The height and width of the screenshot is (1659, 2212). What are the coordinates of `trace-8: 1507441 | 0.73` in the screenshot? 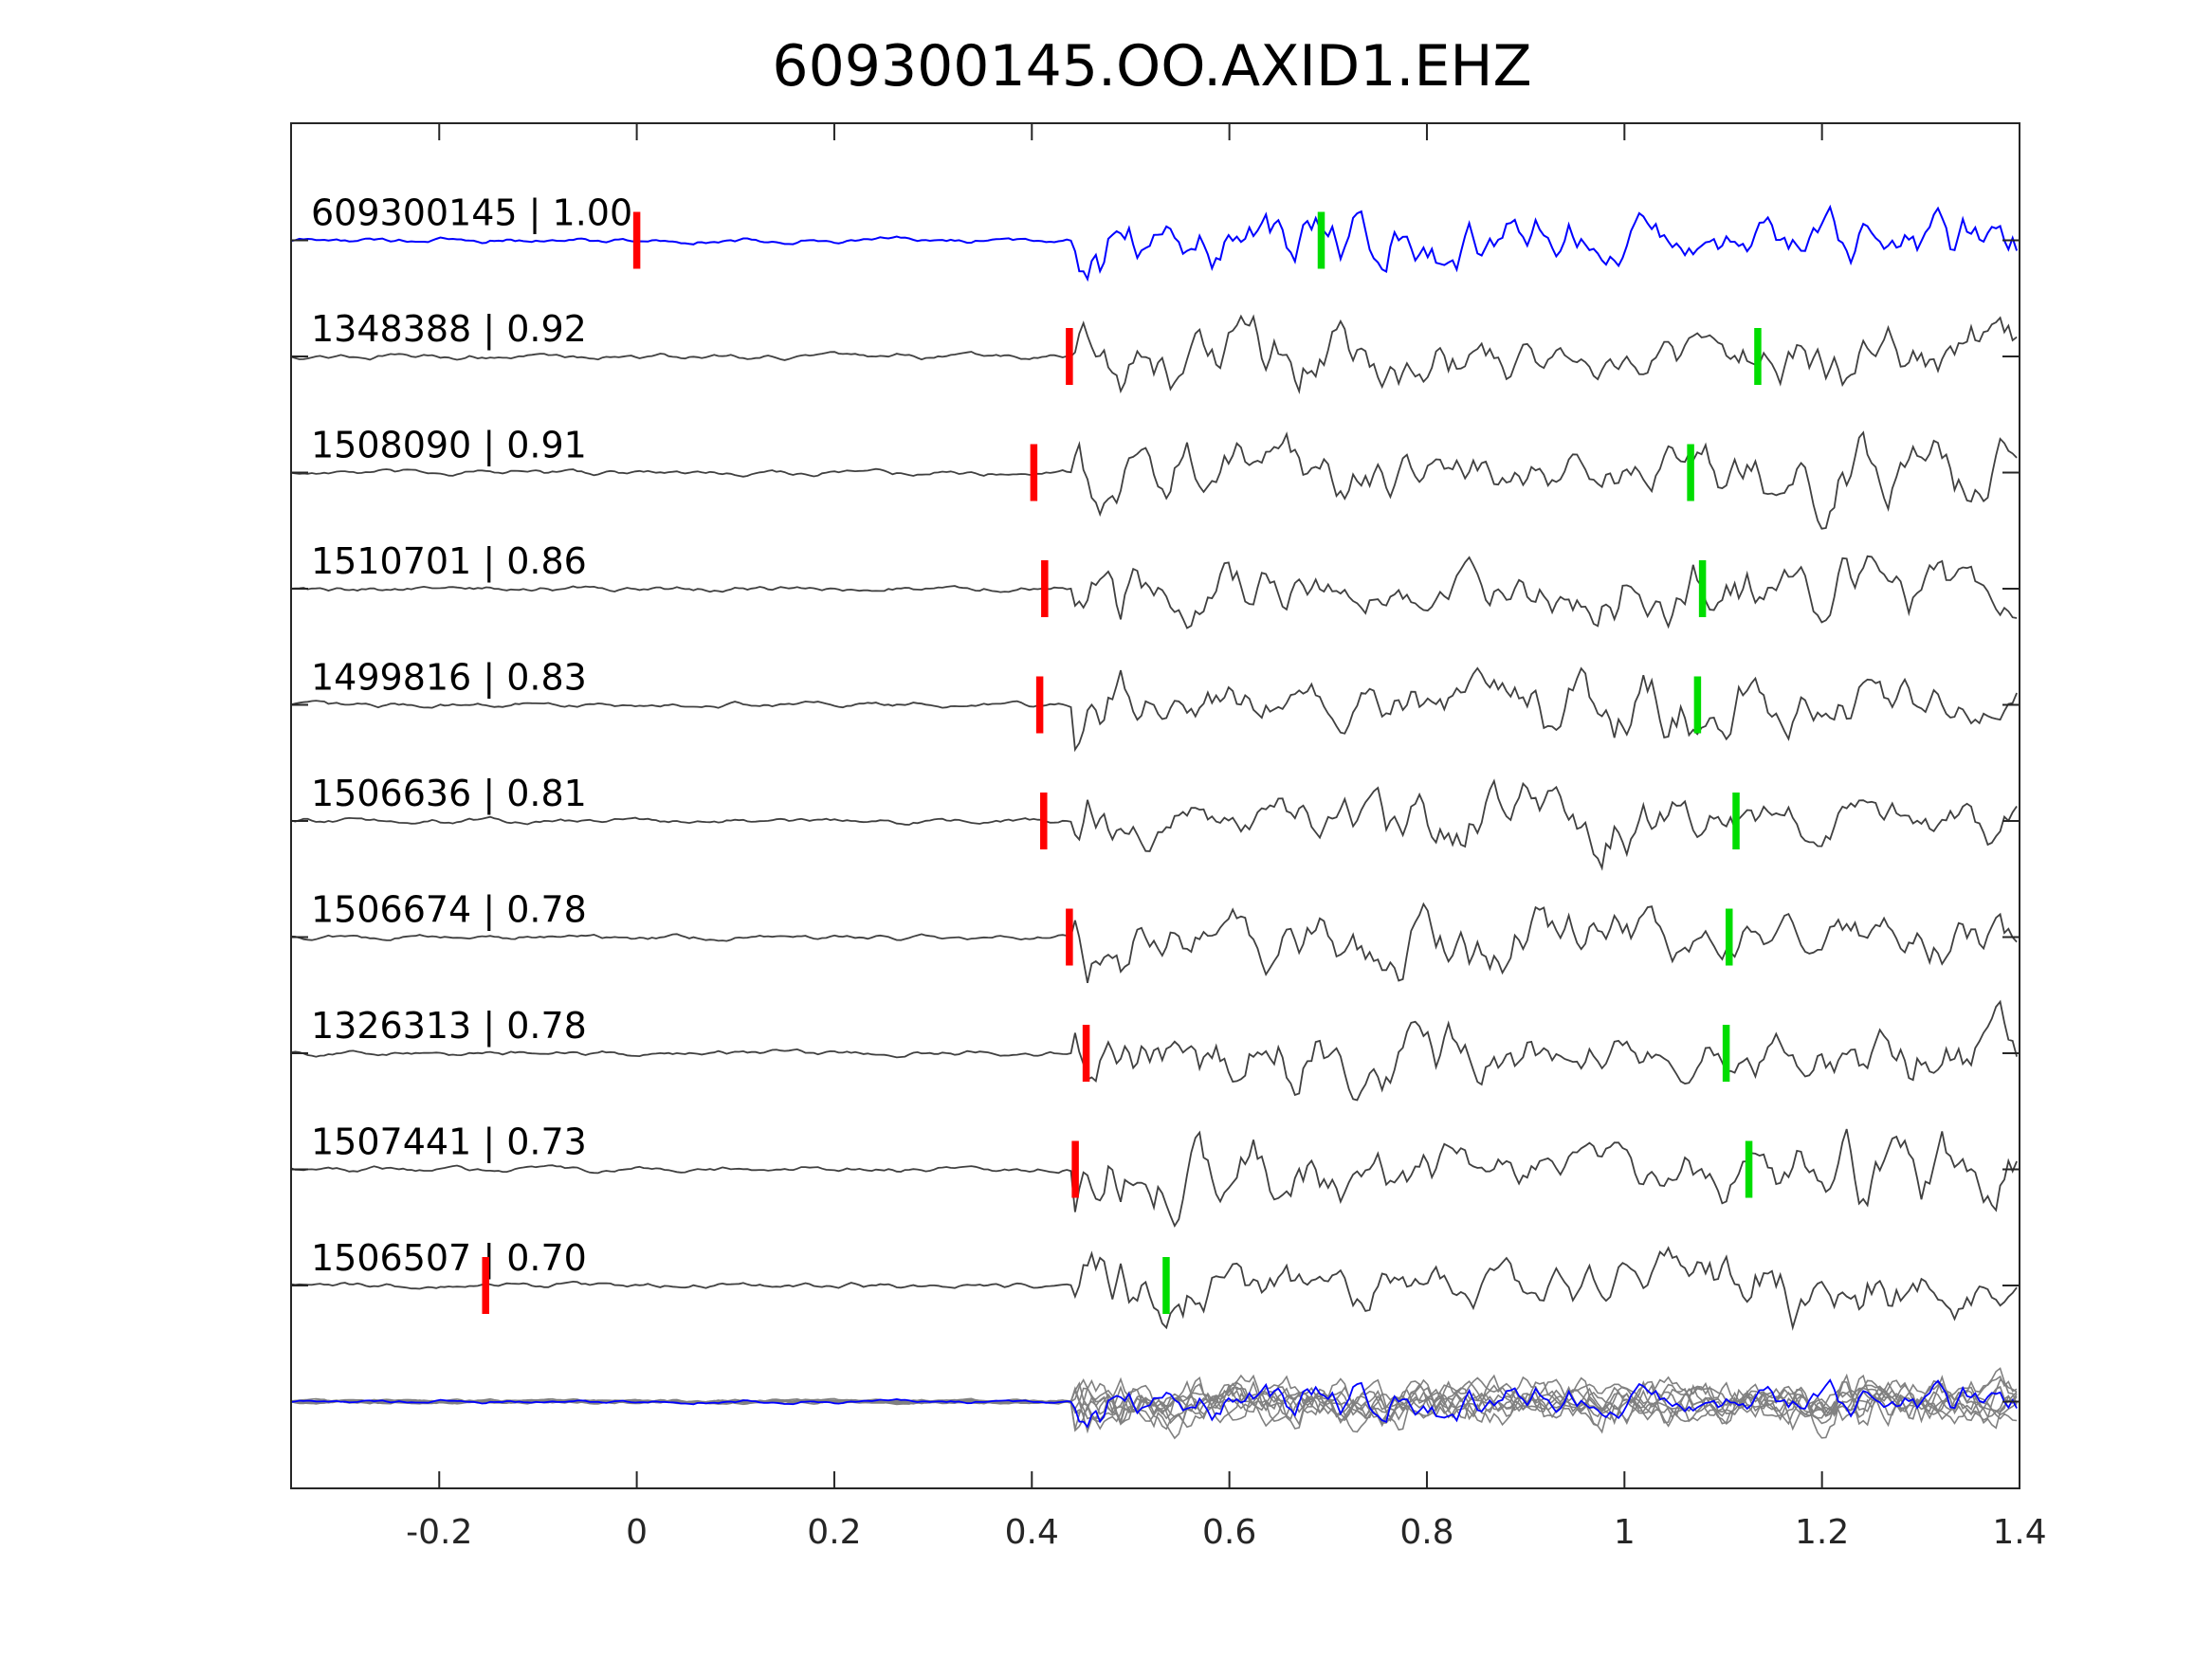 It's located at (1155, 1175).